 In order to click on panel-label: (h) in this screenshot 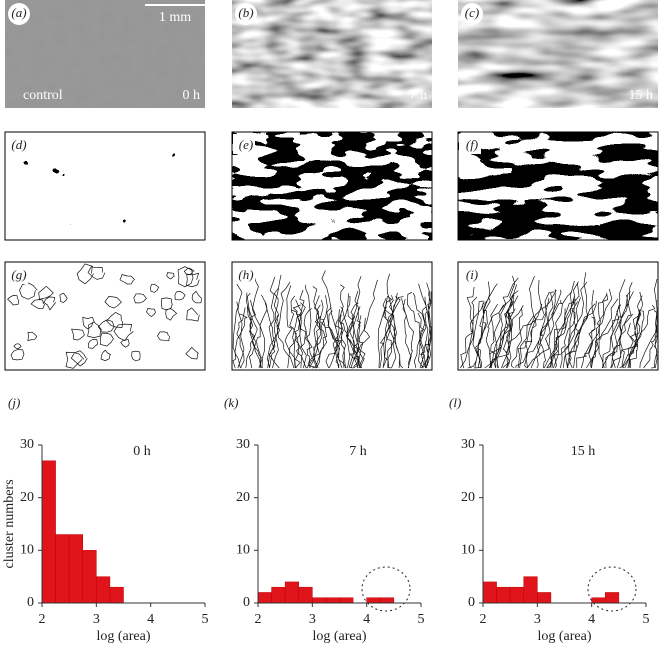, I will do `click(245, 274)`.